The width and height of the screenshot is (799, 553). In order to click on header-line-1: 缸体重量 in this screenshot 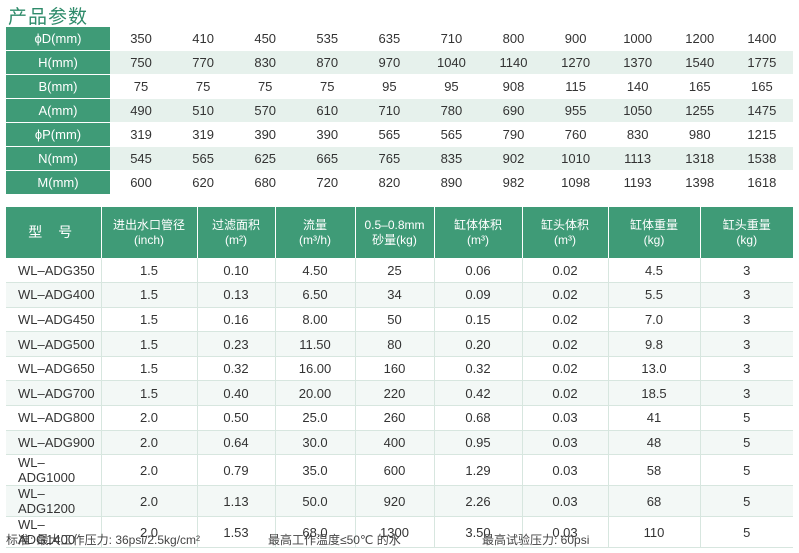, I will do `click(653, 224)`.